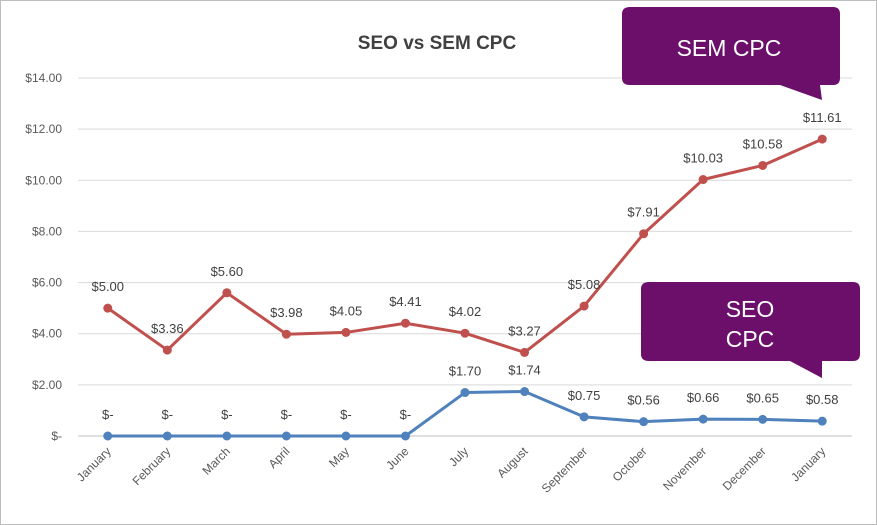 The image size is (877, 525). What do you see at coordinates (584, 284) in the screenshot?
I see `sem-data-label: $5.08` at bounding box center [584, 284].